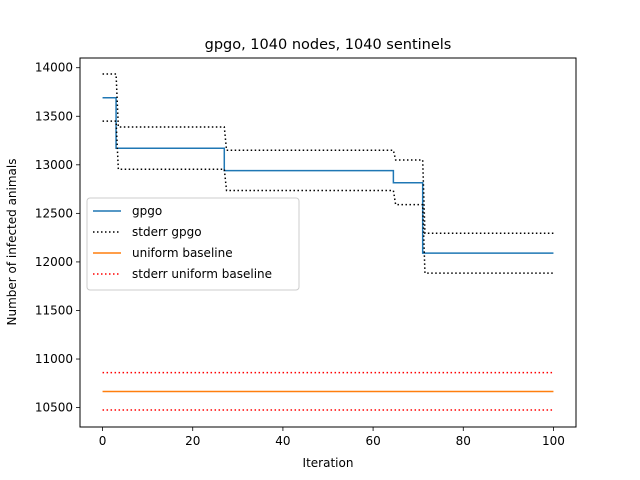 The height and width of the screenshot is (480, 640). Describe the element at coordinates (103, 441) in the screenshot. I see `x-tick-label: 0` at that location.